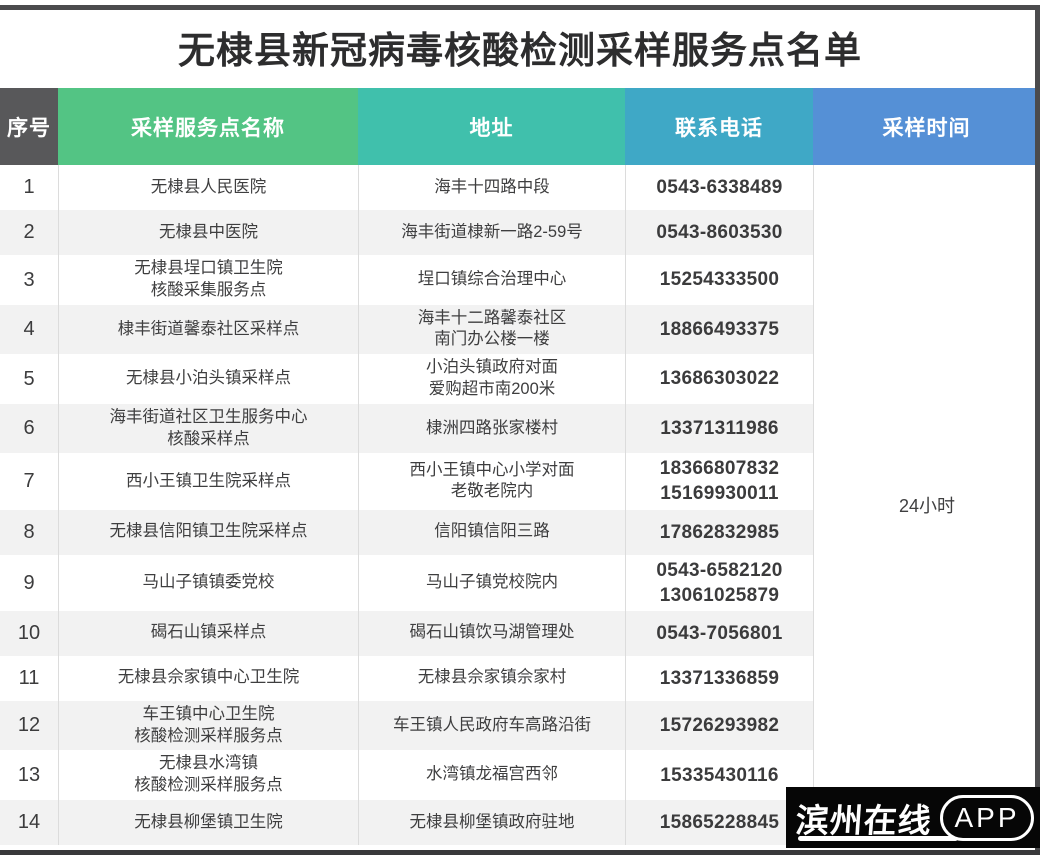 This screenshot has width=1040, height=855. Describe the element at coordinates (29, 775) in the screenshot. I see `cell-serial: 13` at that location.